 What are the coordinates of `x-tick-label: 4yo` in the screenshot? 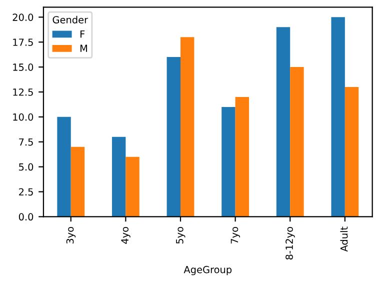 It's located at (125, 235).